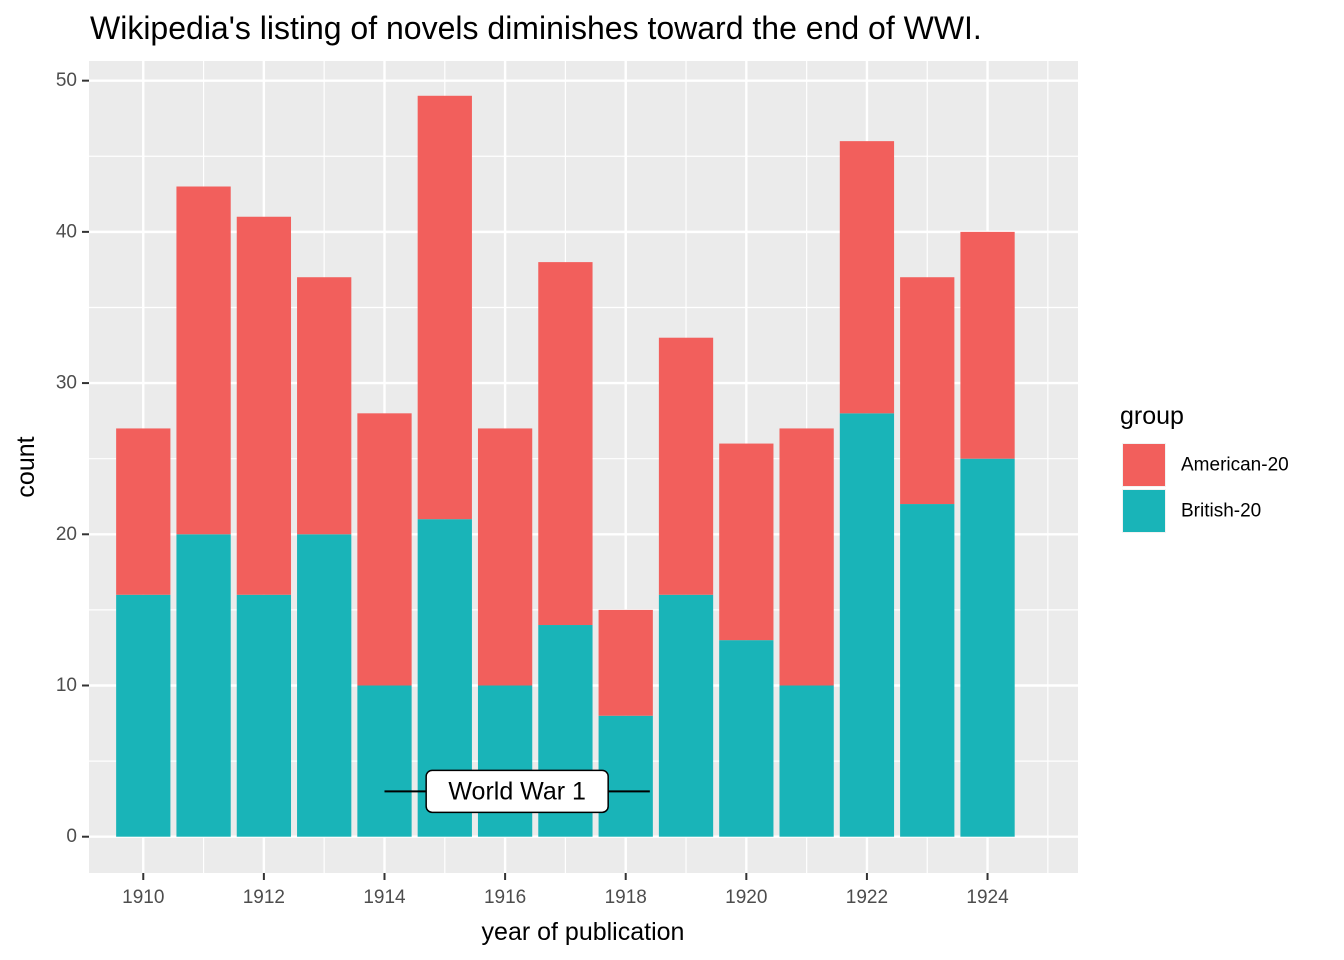 The height and width of the screenshot is (960, 1344). I want to click on x-tick-label: 1922, so click(867, 897).